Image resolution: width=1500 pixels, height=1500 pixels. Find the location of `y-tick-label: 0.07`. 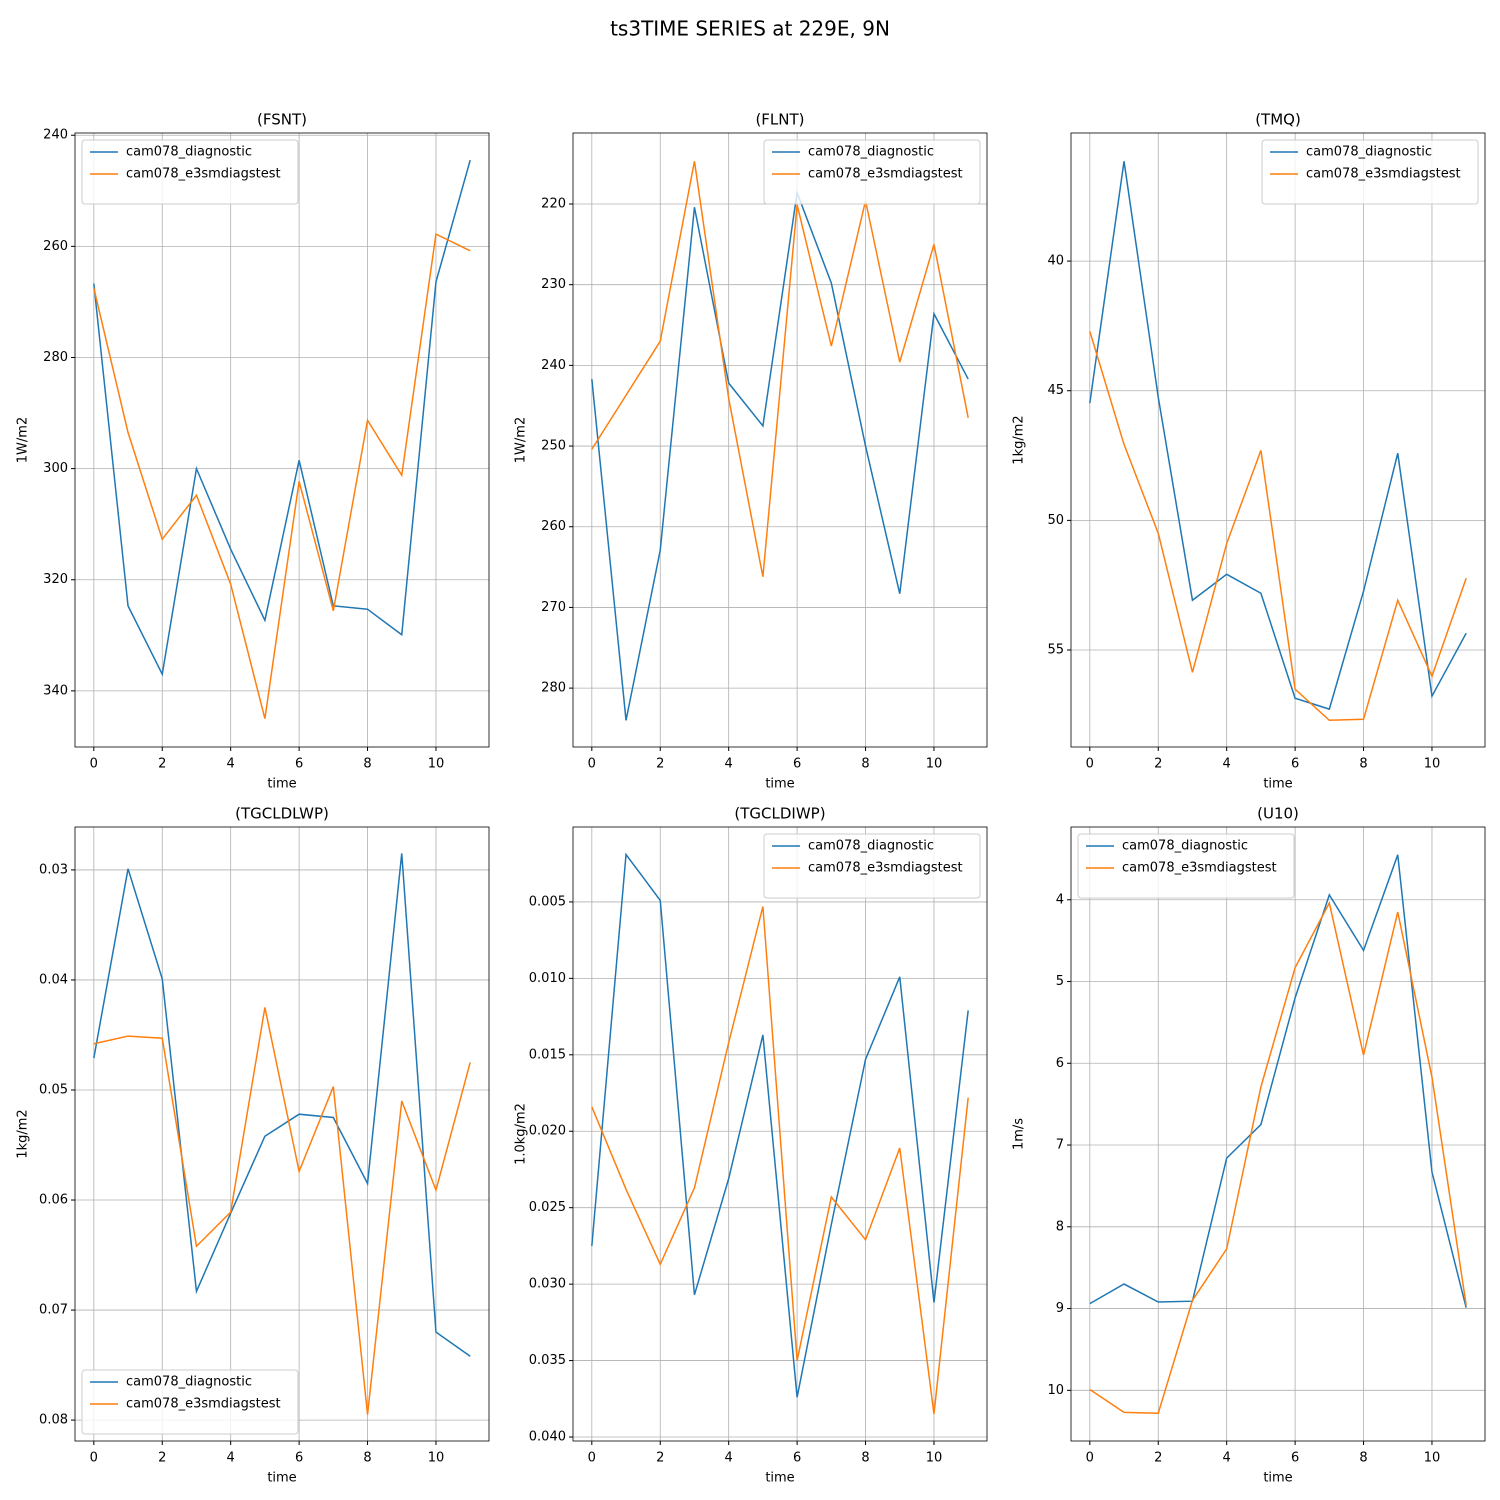

y-tick-label: 0.07 is located at coordinates (53, 1310).